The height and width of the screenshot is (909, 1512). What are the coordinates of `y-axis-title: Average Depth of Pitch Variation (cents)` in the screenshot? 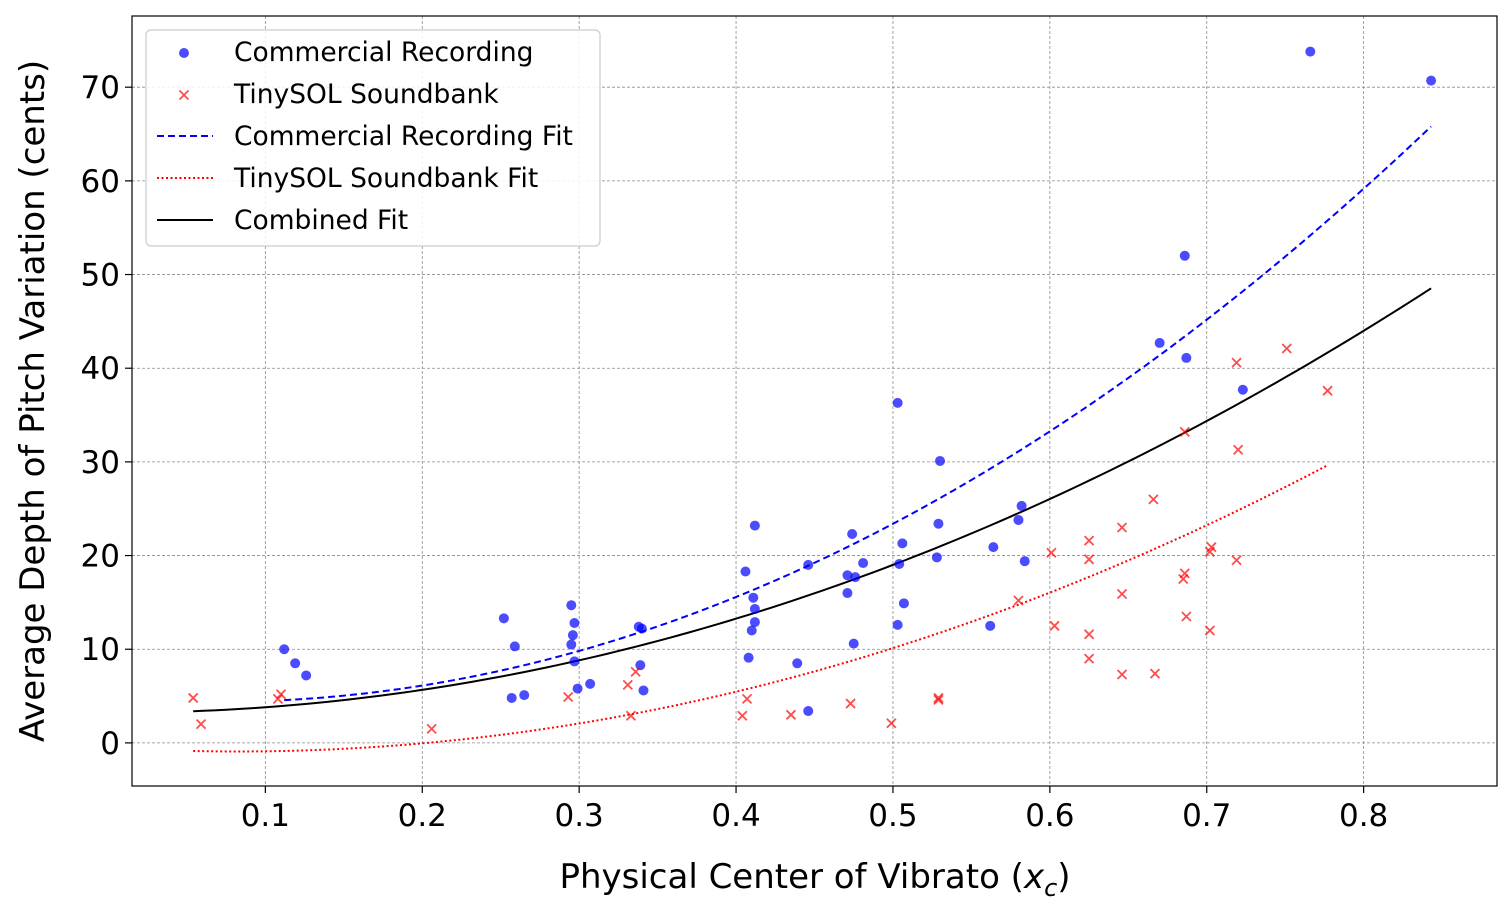 It's located at (33, 401).